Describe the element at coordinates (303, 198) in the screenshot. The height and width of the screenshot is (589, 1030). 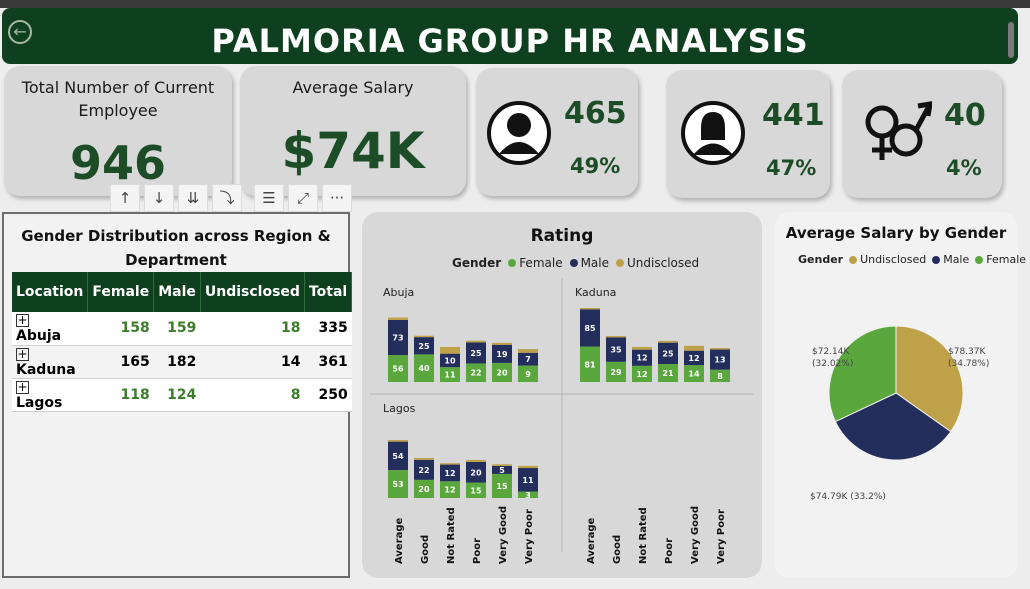
I see `focus-mode-icon: ⤢` at that location.